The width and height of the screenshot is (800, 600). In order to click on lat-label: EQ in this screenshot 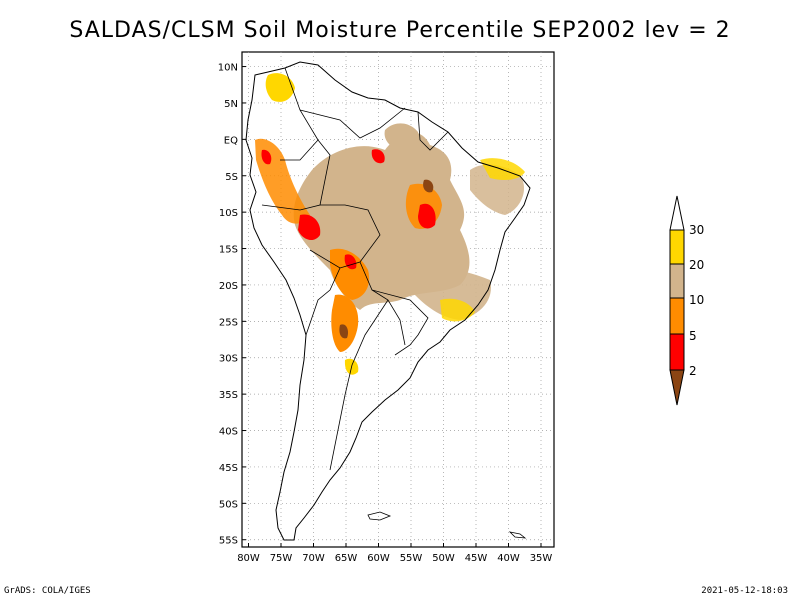, I will do `click(231, 140)`.